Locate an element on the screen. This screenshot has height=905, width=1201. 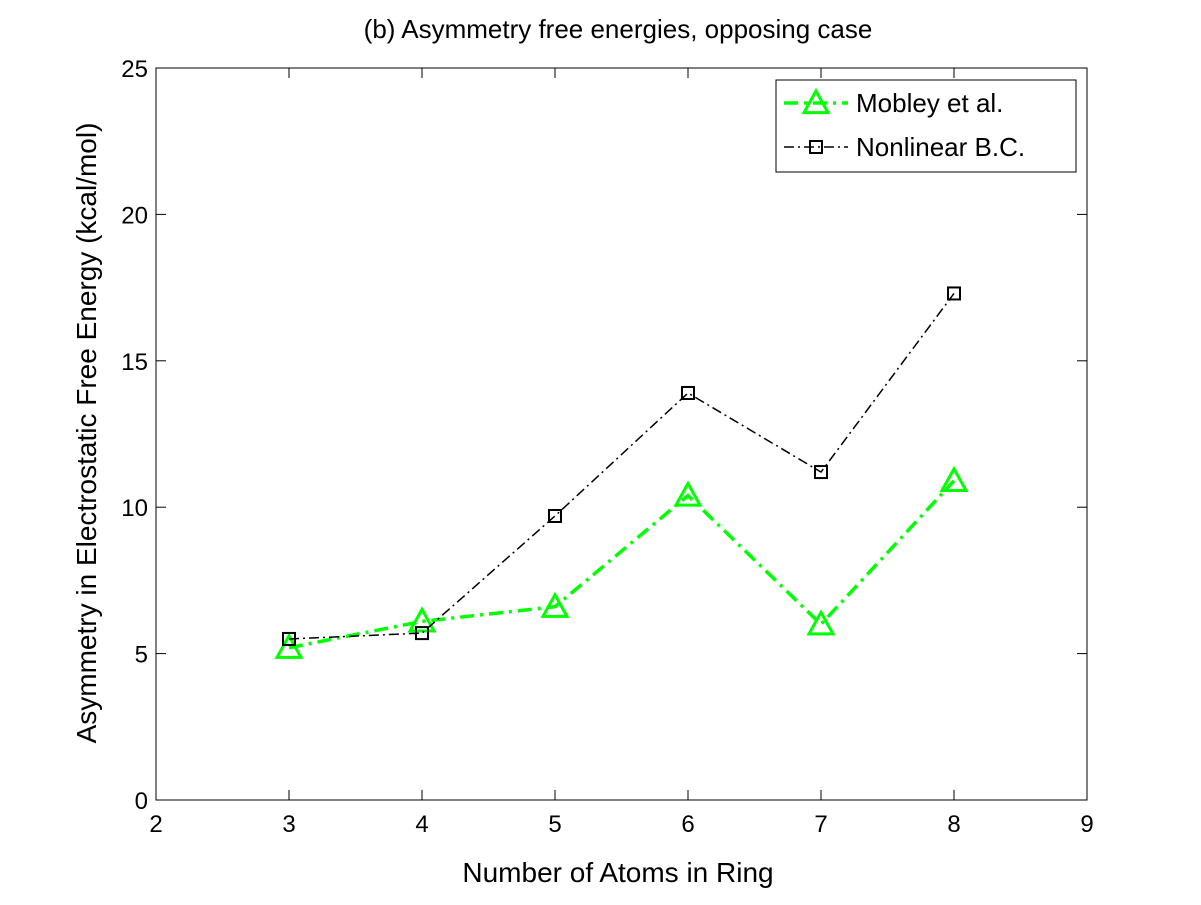
y-tick-label: 20 is located at coordinates (134, 215).